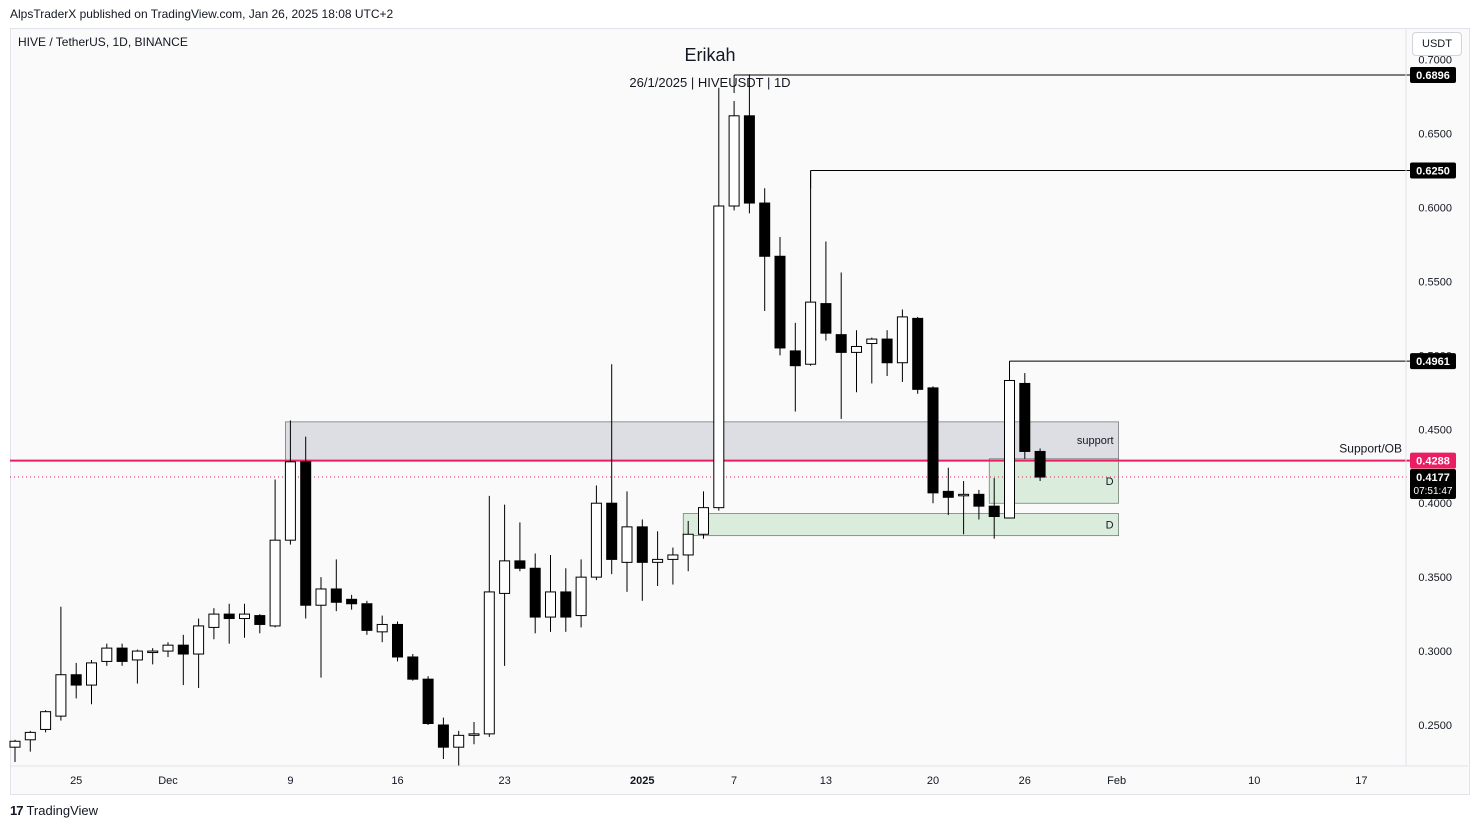  What do you see at coordinates (739, 776) in the screenshot?
I see `time-axis: 25 Dec 9 16 23 2025 7 13 20 26 Feb 10 17` at bounding box center [739, 776].